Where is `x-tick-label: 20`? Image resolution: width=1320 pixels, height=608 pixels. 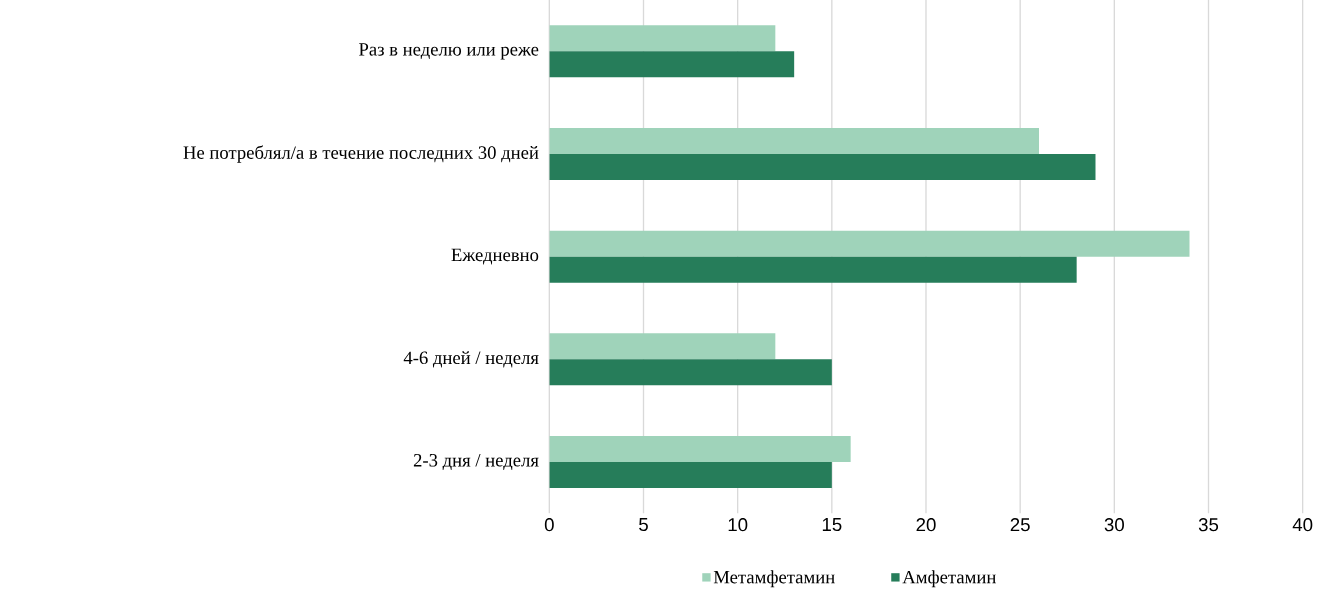 x-tick-label: 20 is located at coordinates (926, 525).